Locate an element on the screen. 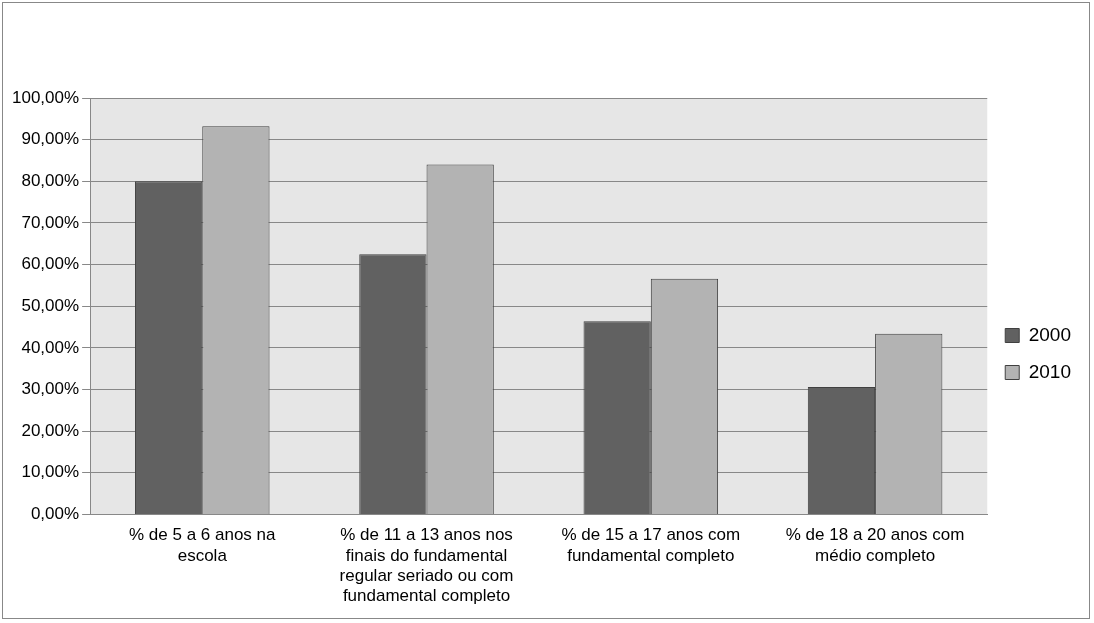 This screenshot has height=623, width=1094. y-tick-label: 30,00% is located at coordinates (50, 389).